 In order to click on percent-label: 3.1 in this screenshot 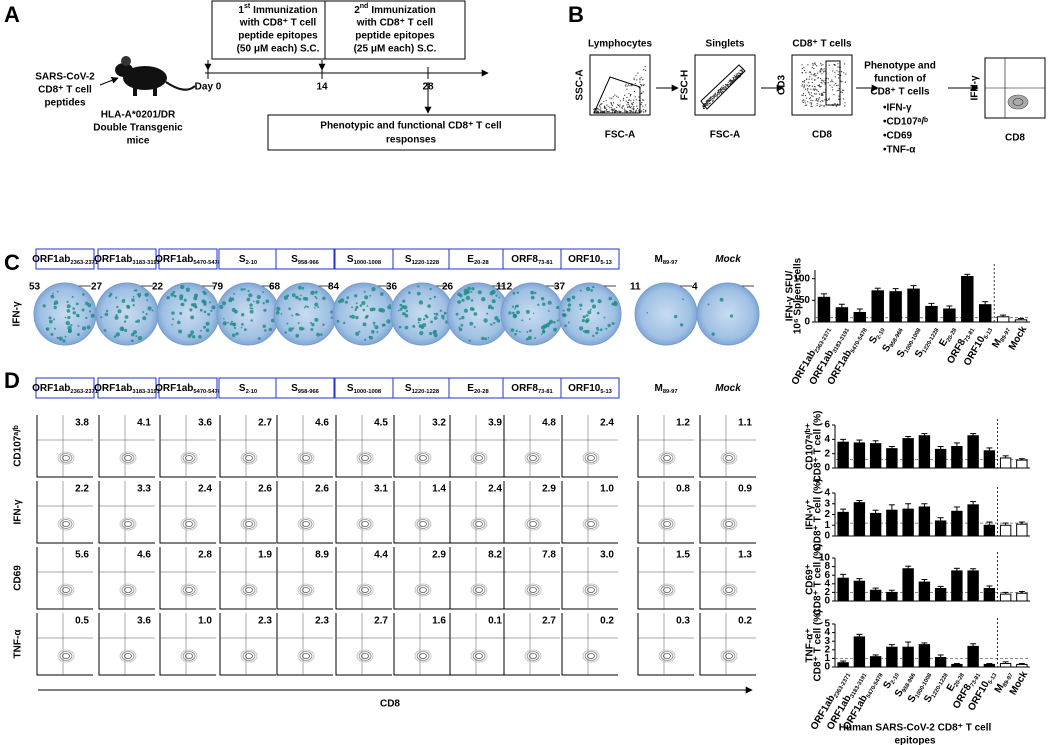, I will do `click(381, 489)`.